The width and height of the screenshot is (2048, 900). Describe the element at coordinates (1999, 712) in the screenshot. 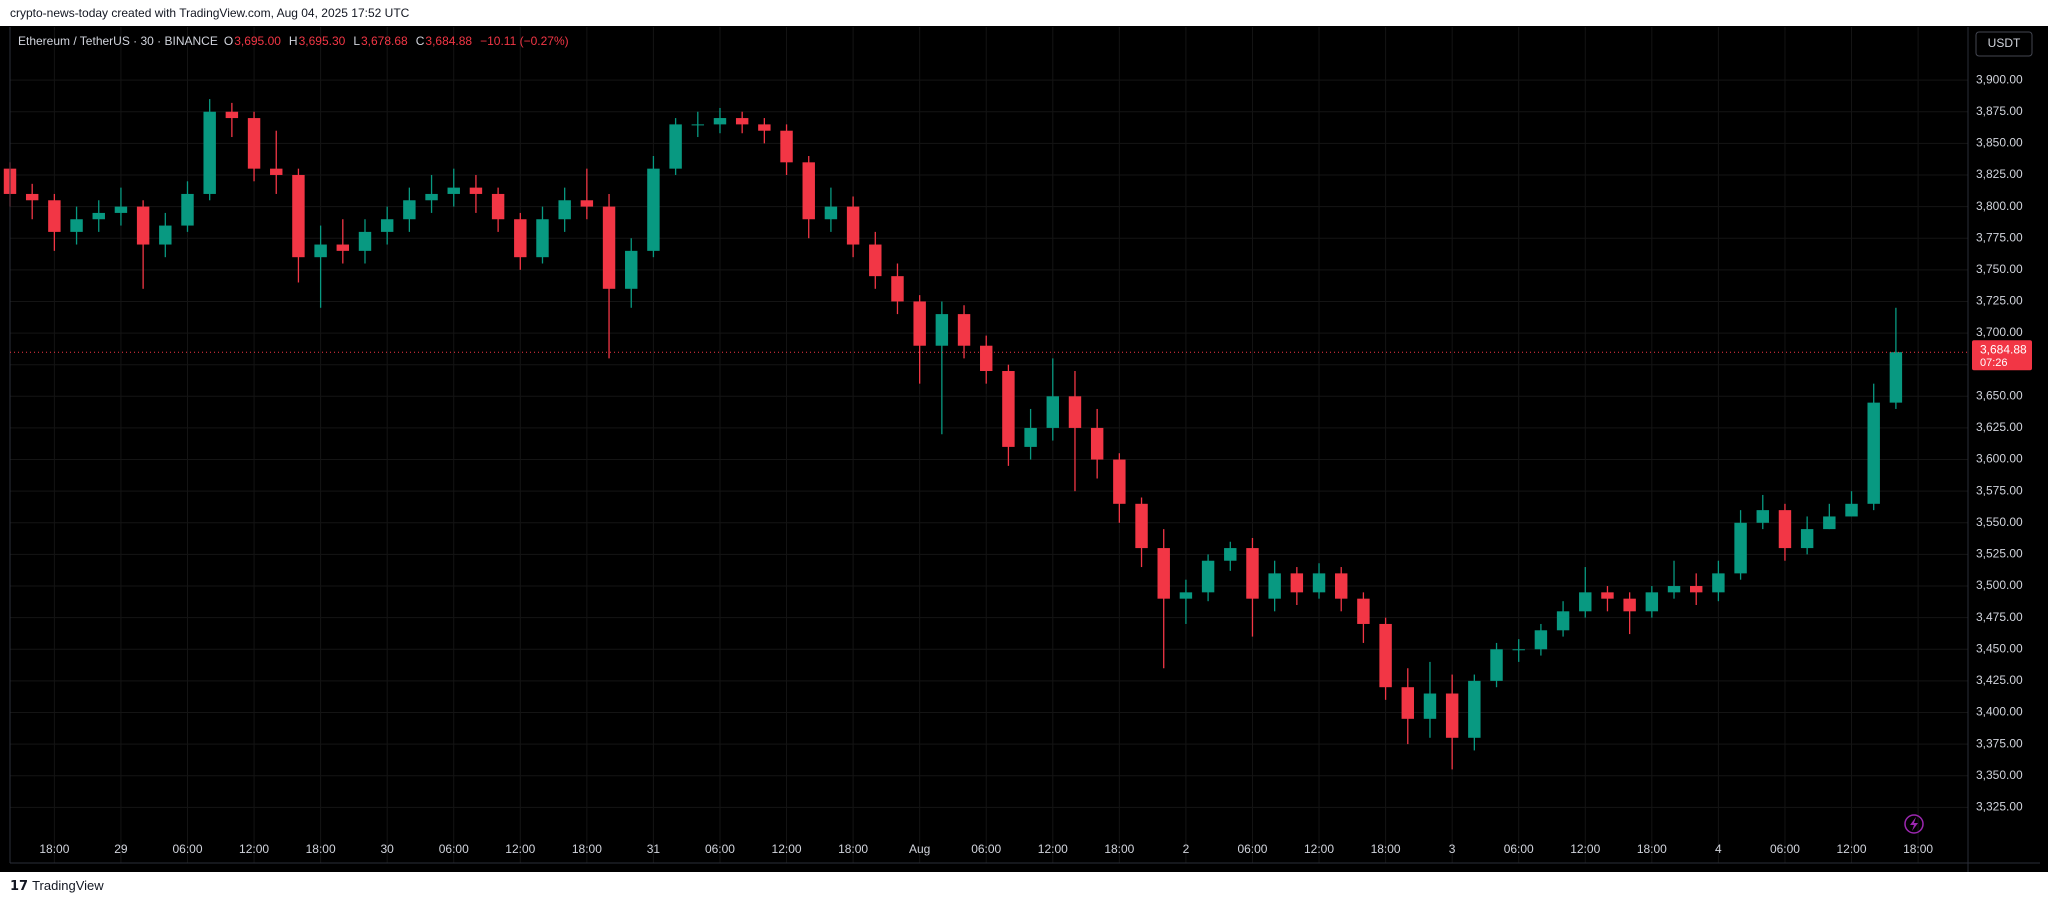

I see `y-tick-label: 3,400.00` at that location.